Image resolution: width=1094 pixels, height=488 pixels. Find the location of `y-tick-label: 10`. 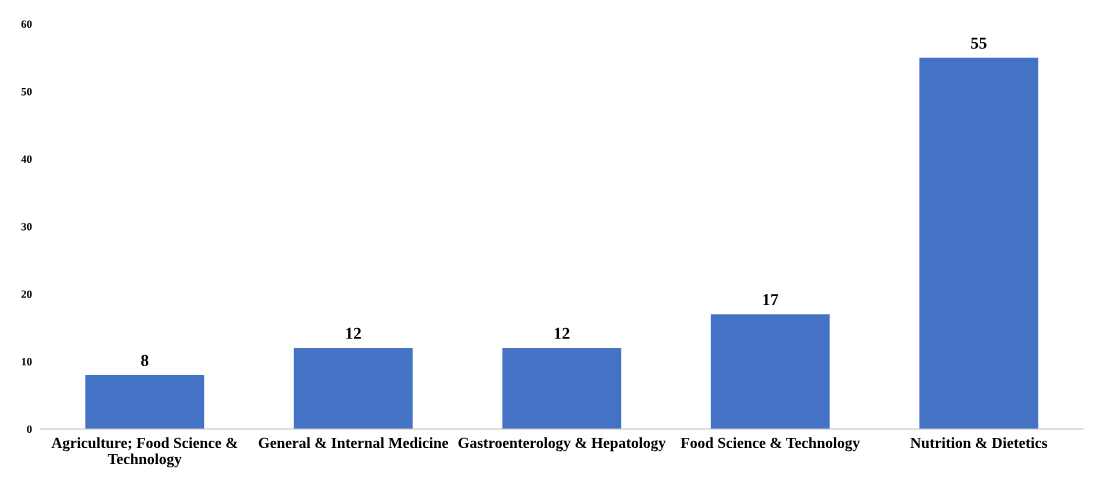

y-tick-label: 10 is located at coordinates (26, 361).